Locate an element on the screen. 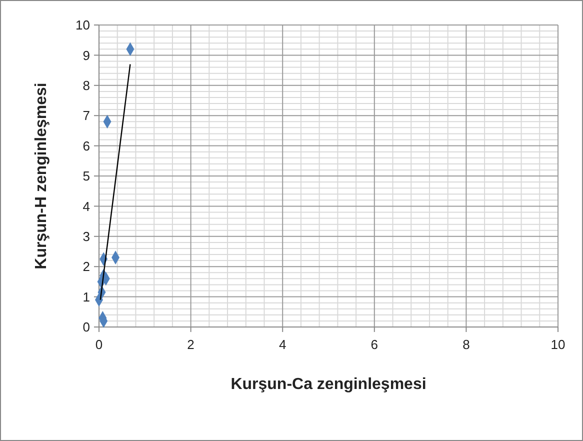  y-tick-label: 5 is located at coordinates (86, 176).